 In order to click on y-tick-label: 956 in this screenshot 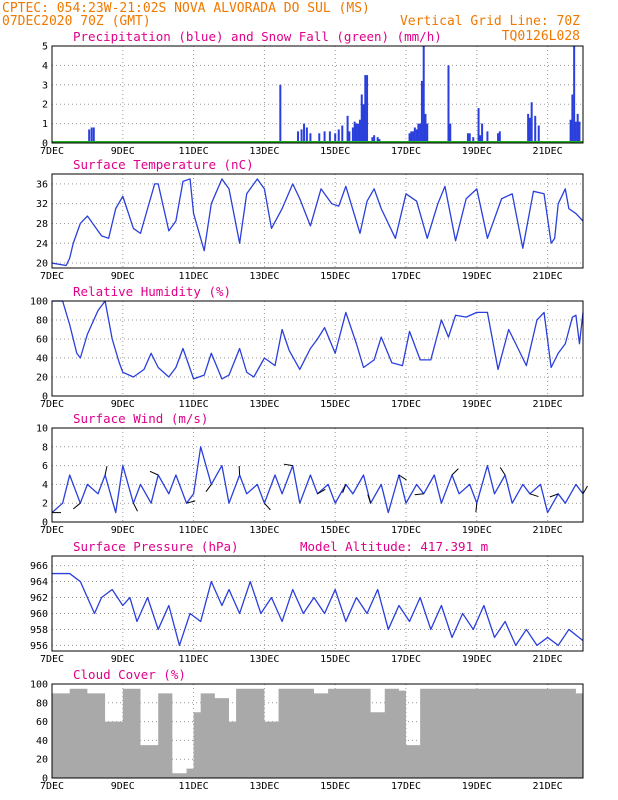, I will do `click(39, 646)`.